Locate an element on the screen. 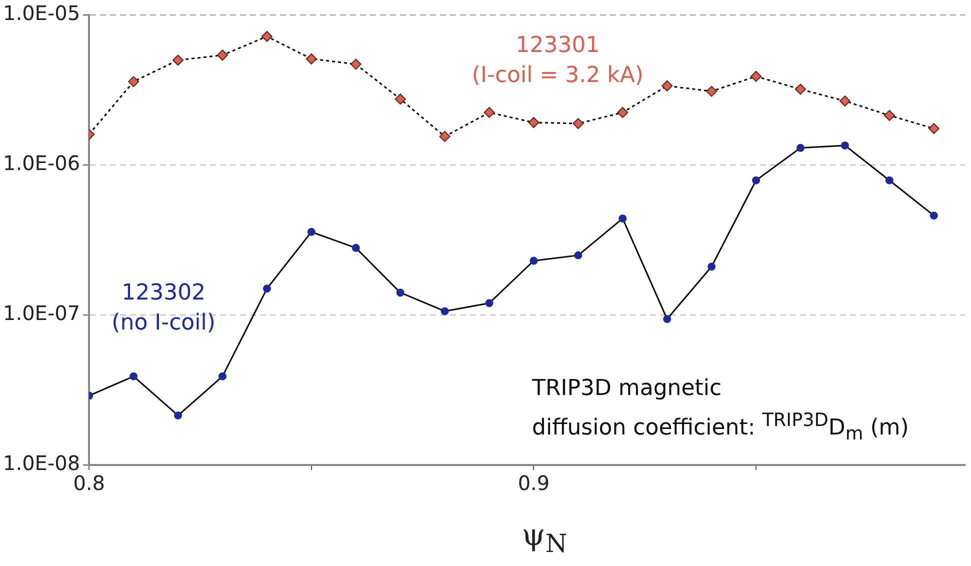 This screenshot has height=566, width=971. series-label: 123301 (I-coil = 3.2 kA) is located at coordinates (558, 60).